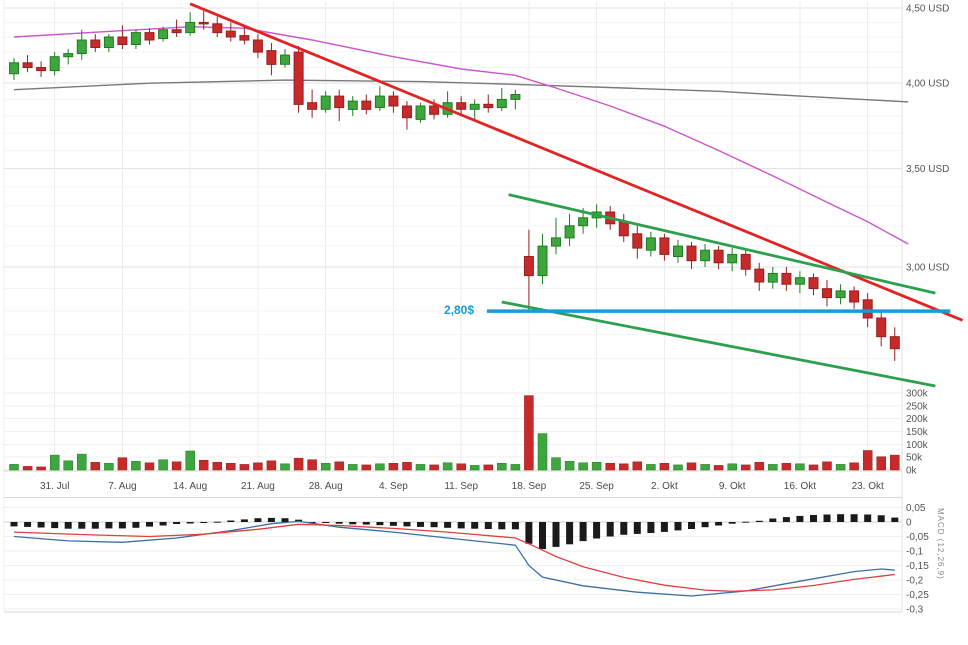 This screenshot has width=968, height=645. I want to click on price-axis-label: 3,50 USD, so click(927, 169).